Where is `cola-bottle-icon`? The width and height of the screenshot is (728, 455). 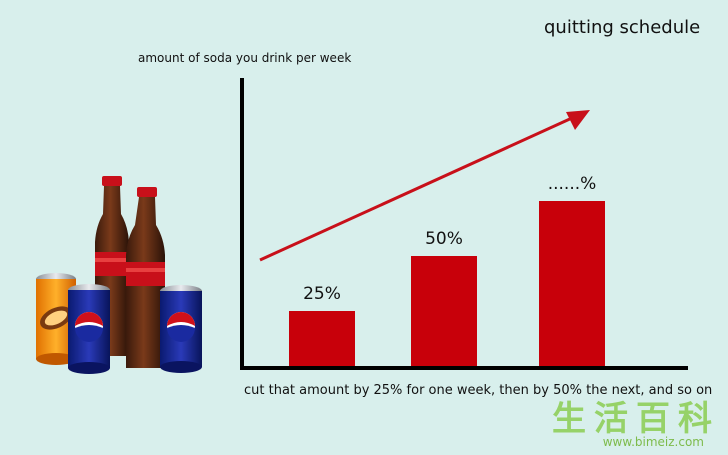 cola-bottle-icon is located at coordinates (145, 277).